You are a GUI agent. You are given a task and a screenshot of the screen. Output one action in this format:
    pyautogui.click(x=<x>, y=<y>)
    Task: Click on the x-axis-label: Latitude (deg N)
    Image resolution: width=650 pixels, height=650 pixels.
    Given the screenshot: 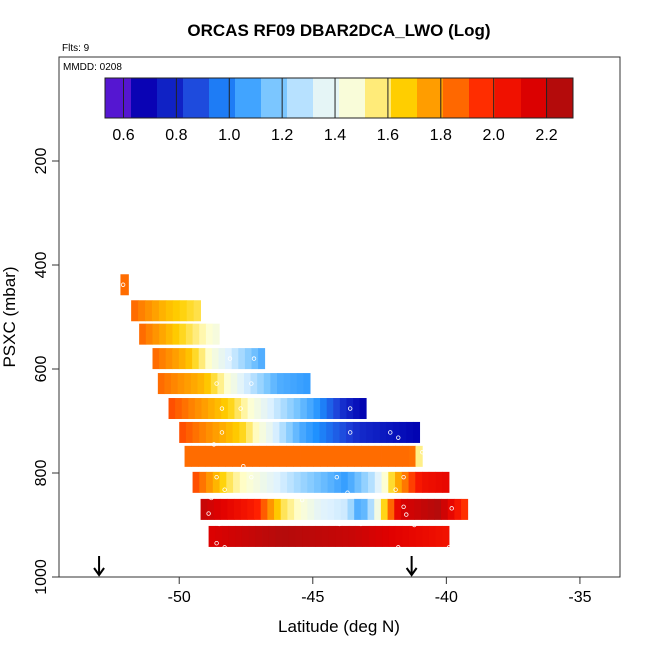 What is the action you would take?
    pyautogui.click(x=339, y=626)
    